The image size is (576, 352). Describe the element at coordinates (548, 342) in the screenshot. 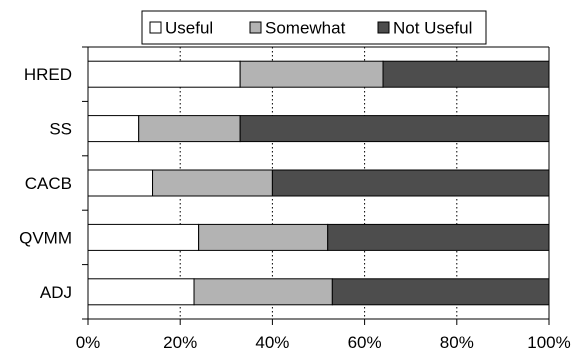

I see `x-tick-label: 100%` at that location.